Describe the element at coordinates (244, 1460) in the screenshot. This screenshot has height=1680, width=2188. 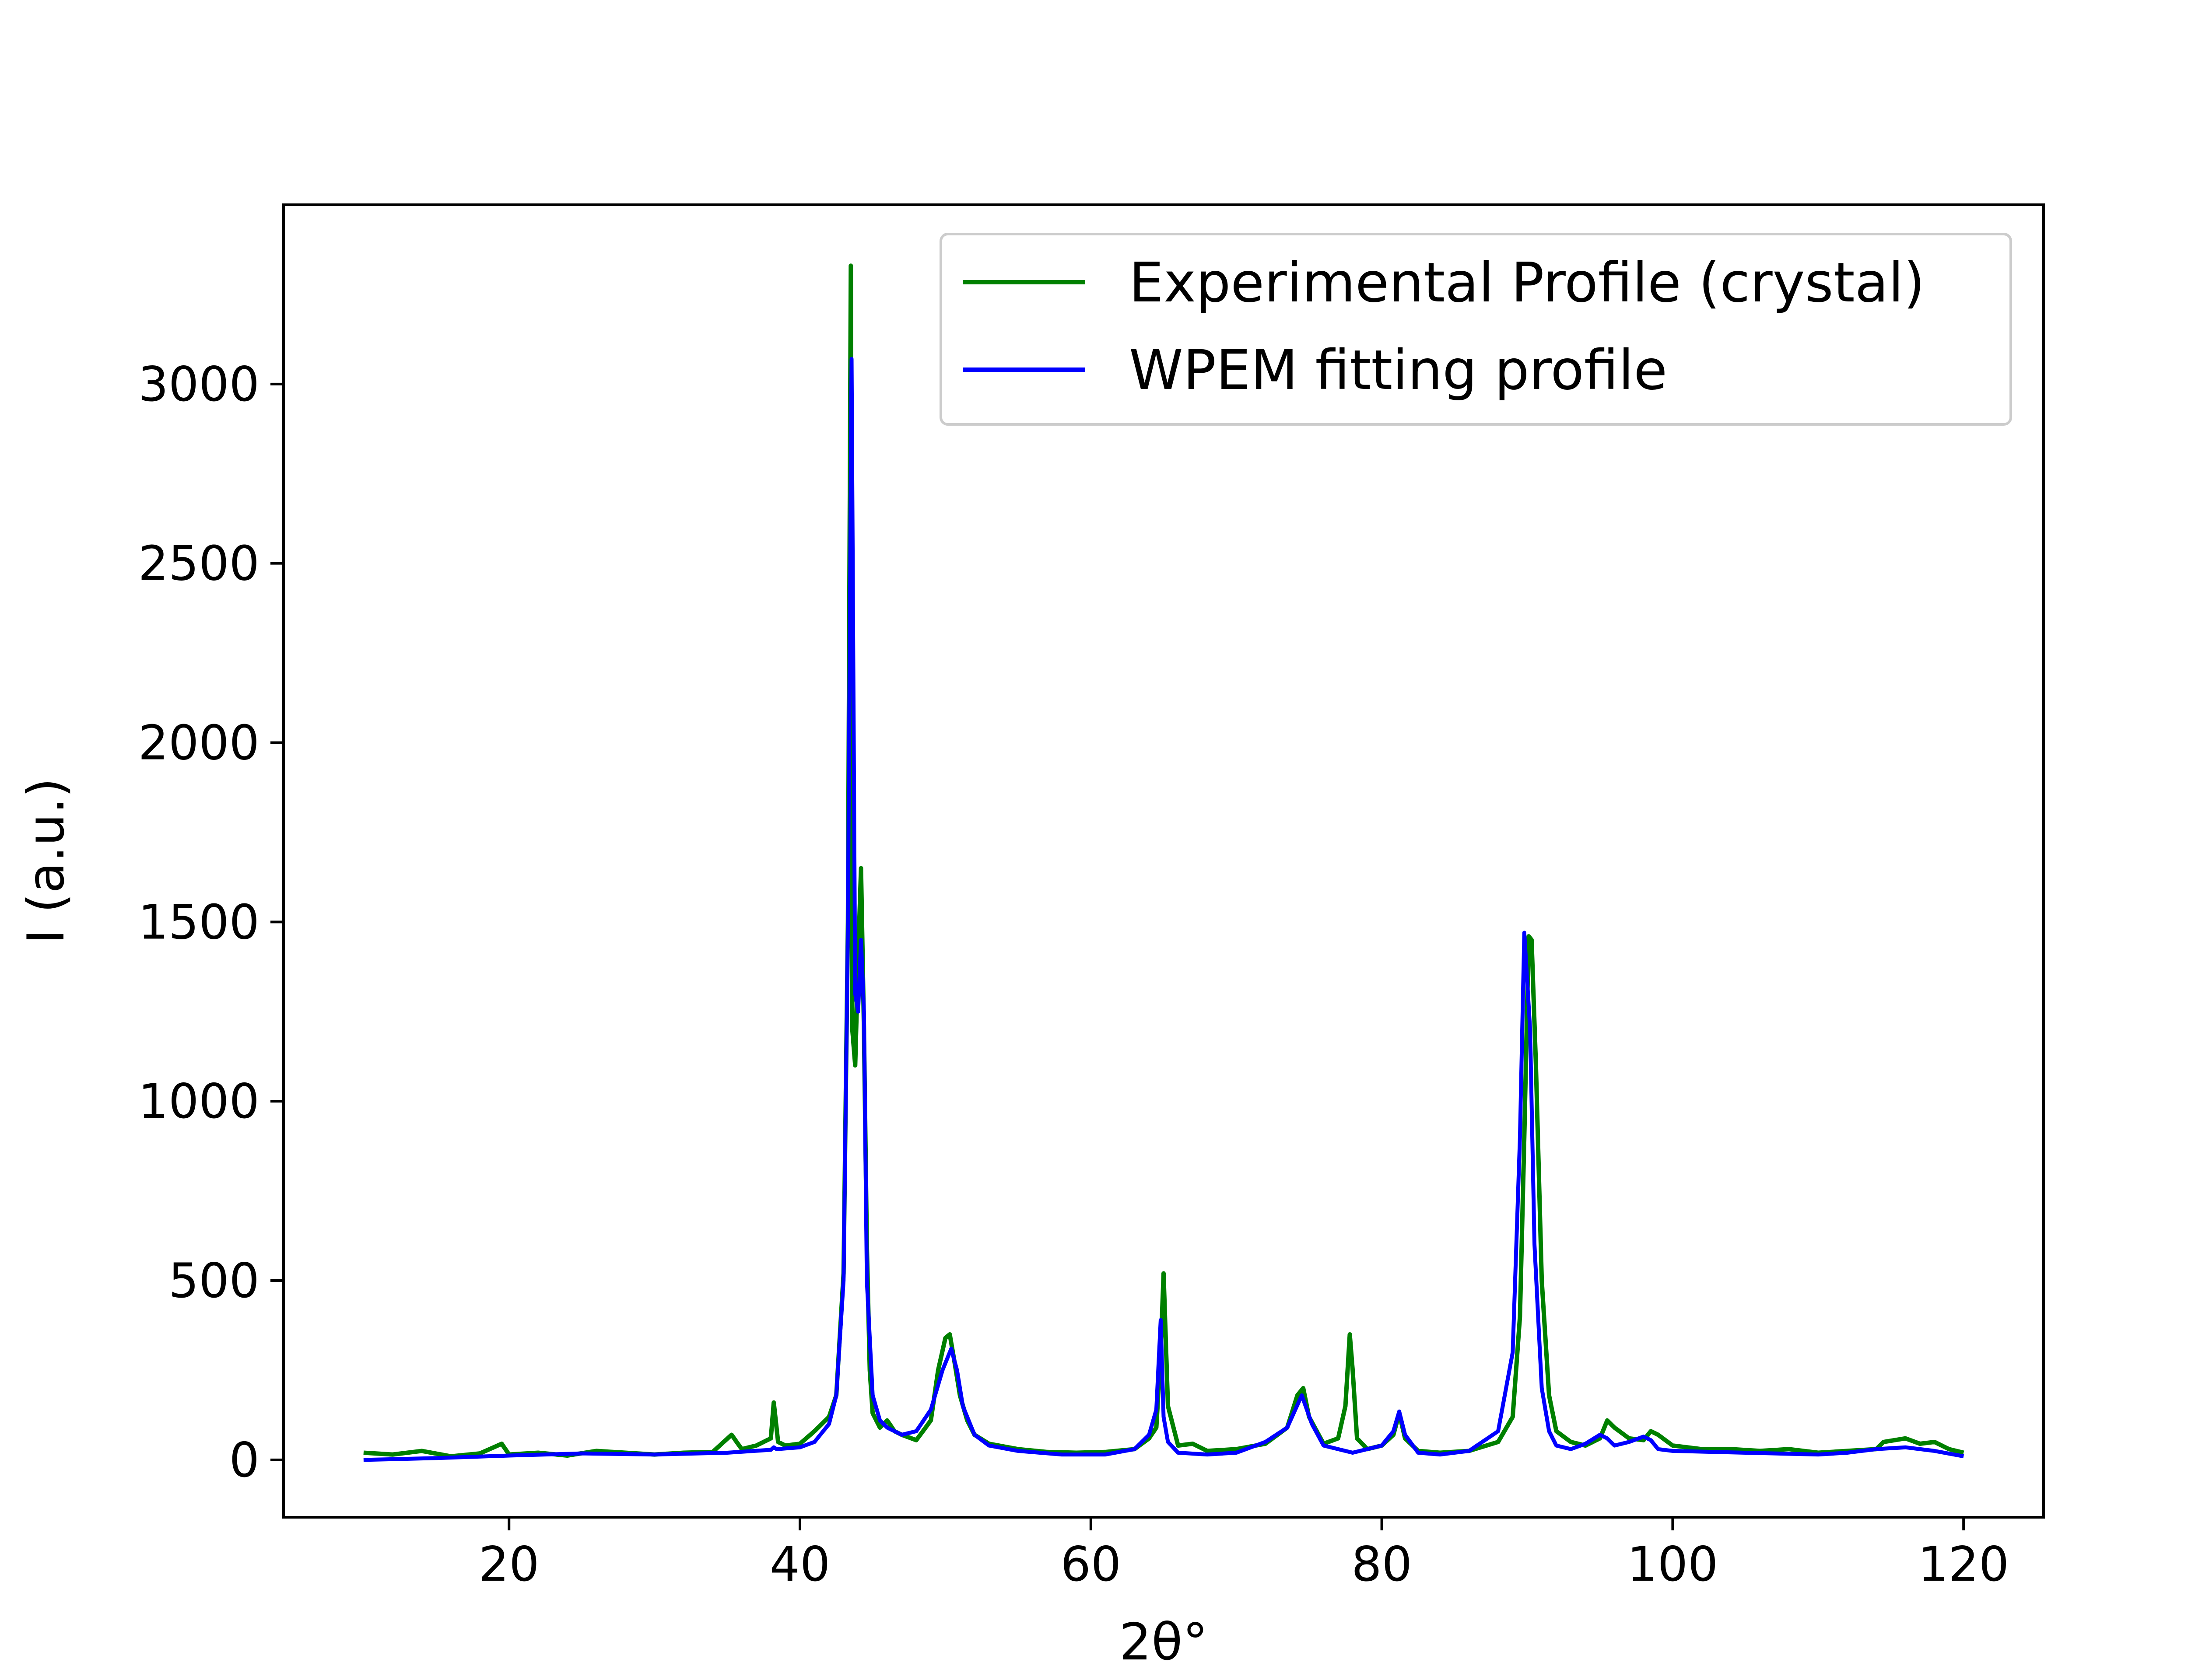
I see `y-tick-label: 0` at that location.